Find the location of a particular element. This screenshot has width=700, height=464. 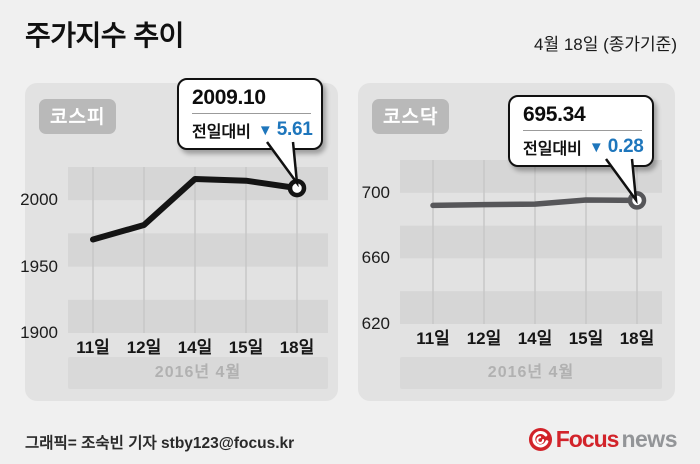

y-axis-label: 2000 is located at coordinates (39, 200).